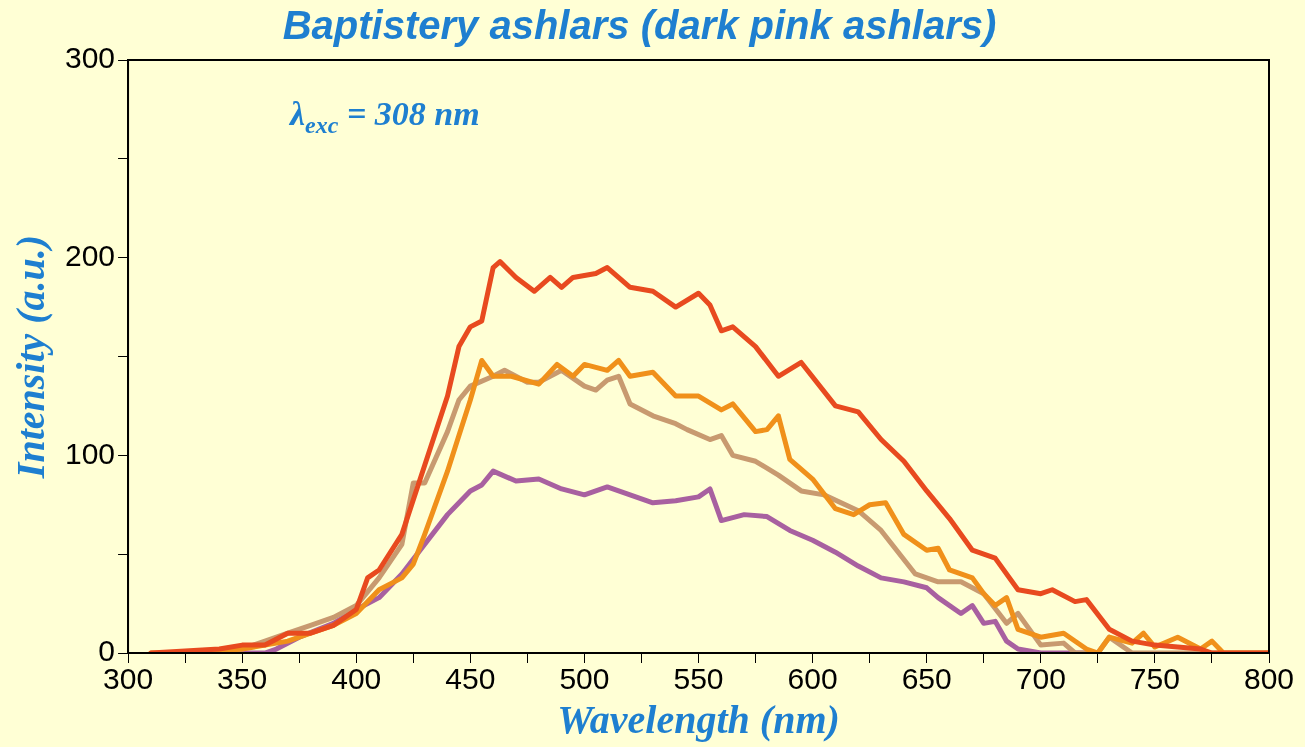 The width and height of the screenshot is (1305, 747). I want to click on x-tick-label: 800, so click(1269, 679).